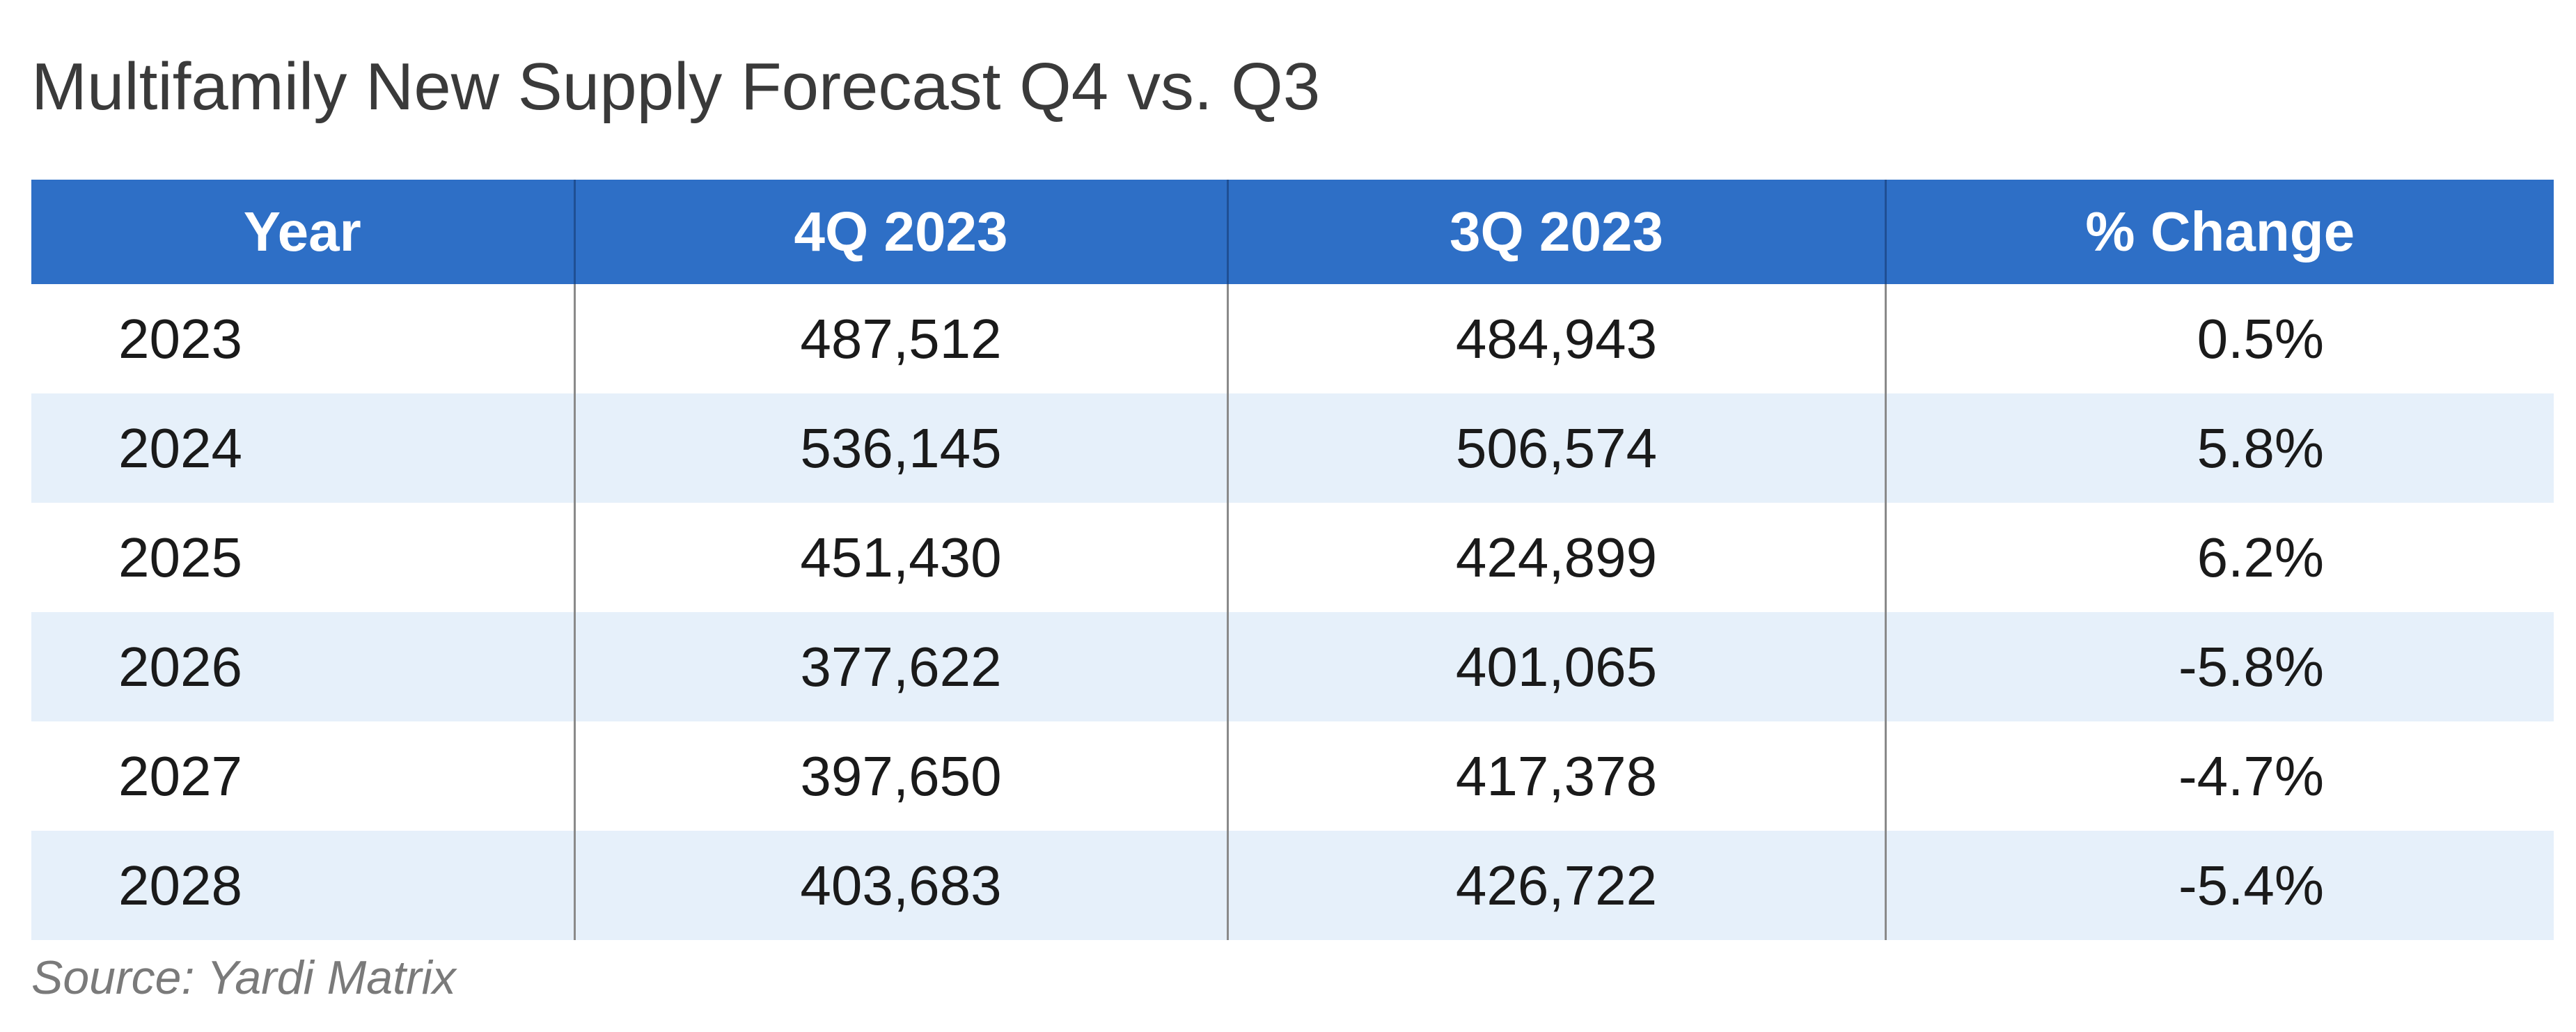 This screenshot has height=1032, width=2576. I want to click on percent-change-cell: -4.7%, so click(2219, 776).